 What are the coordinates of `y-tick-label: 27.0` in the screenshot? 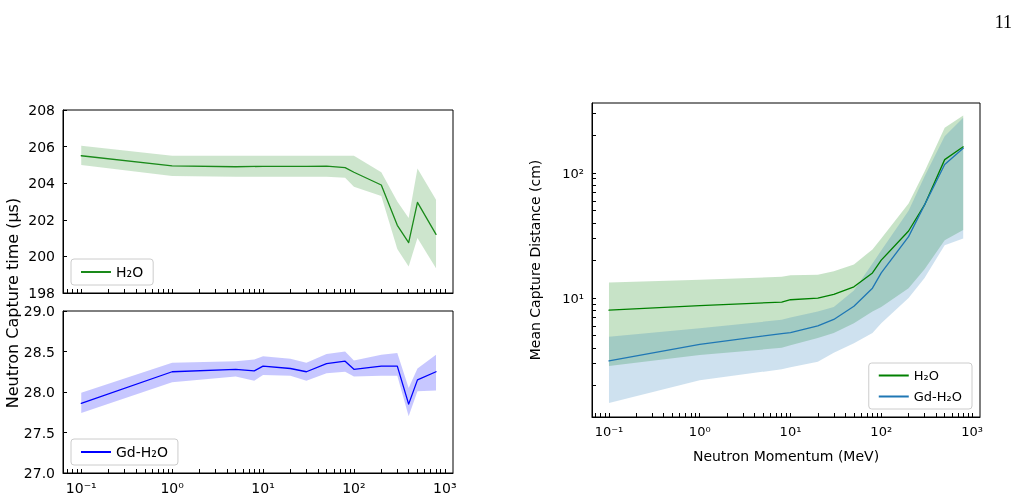 It's located at (39, 473).